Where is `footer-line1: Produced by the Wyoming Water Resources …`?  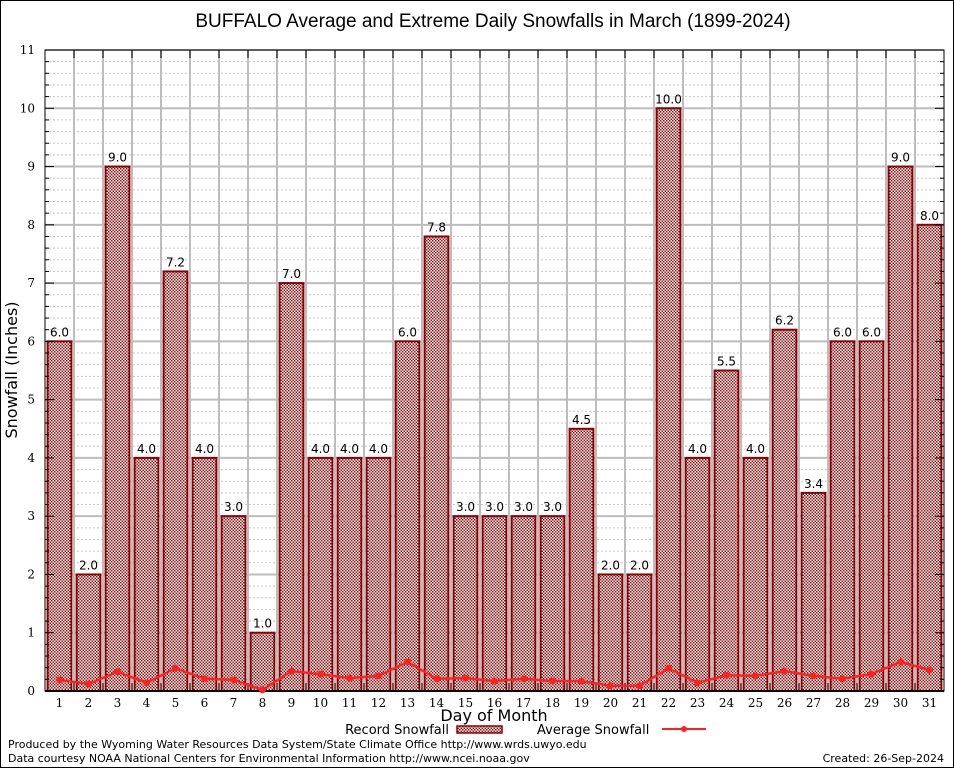 footer-line1: Produced by the Wyoming Water Resources … is located at coordinates (297, 744).